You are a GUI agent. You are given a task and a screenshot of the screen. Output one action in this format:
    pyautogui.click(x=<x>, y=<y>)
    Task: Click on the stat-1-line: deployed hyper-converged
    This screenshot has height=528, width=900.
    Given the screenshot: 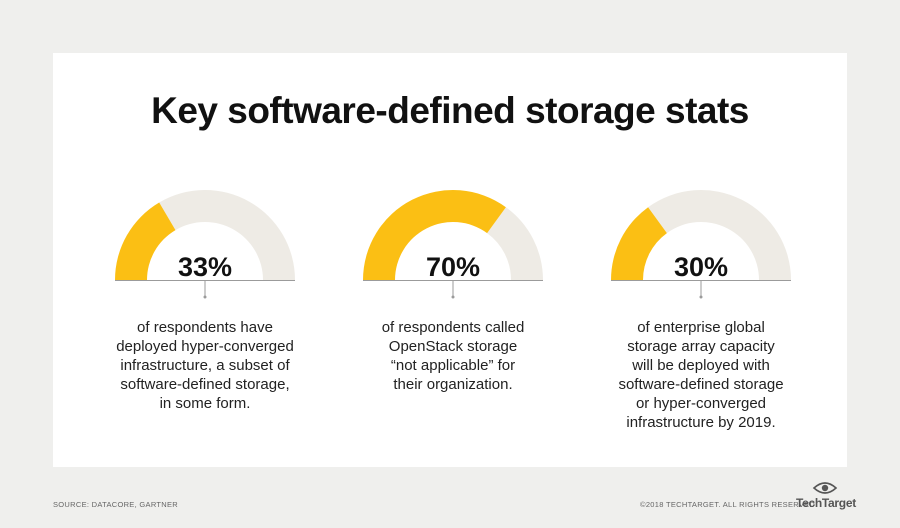 What is the action you would take?
    pyautogui.click(x=205, y=346)
    